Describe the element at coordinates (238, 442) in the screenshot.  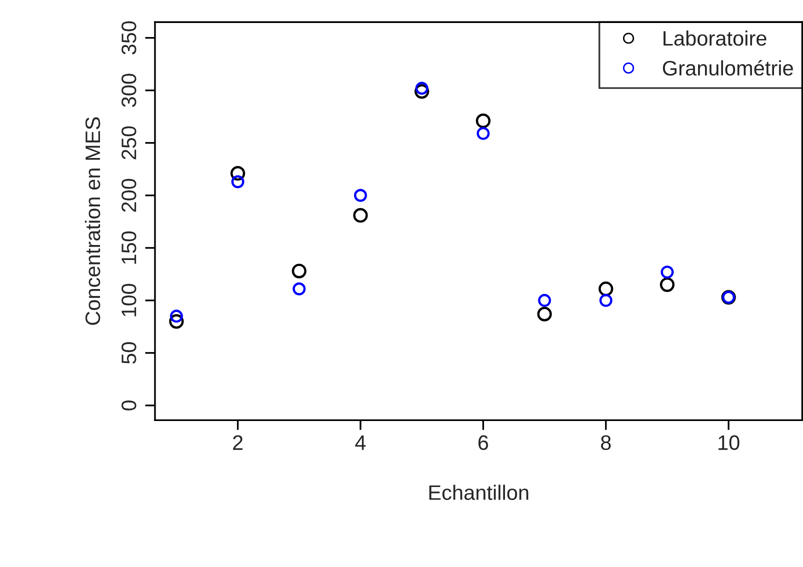
I see `x-tick-label: 2` at that location.